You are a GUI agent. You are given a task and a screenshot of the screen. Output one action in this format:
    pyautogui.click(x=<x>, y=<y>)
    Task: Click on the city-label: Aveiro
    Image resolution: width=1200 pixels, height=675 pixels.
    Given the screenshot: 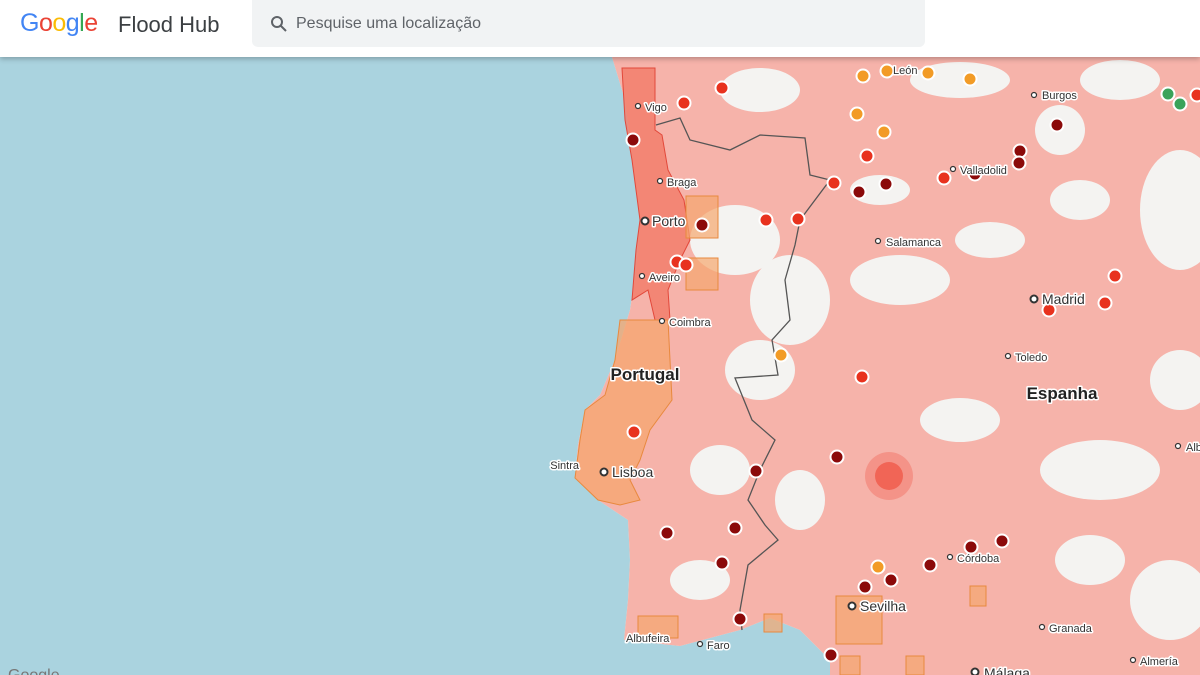 What is the action you would take?
    pyautogui.click(x=664, y=278)
    